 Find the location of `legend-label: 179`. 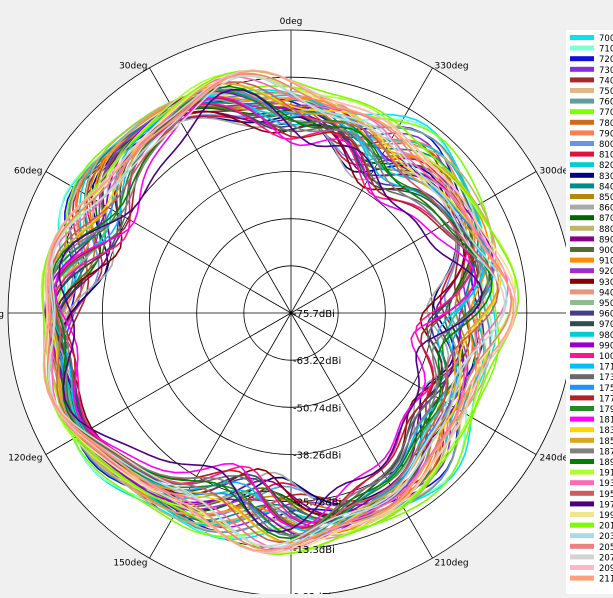

legend-label: 179 is located at coordinates (606, 410).